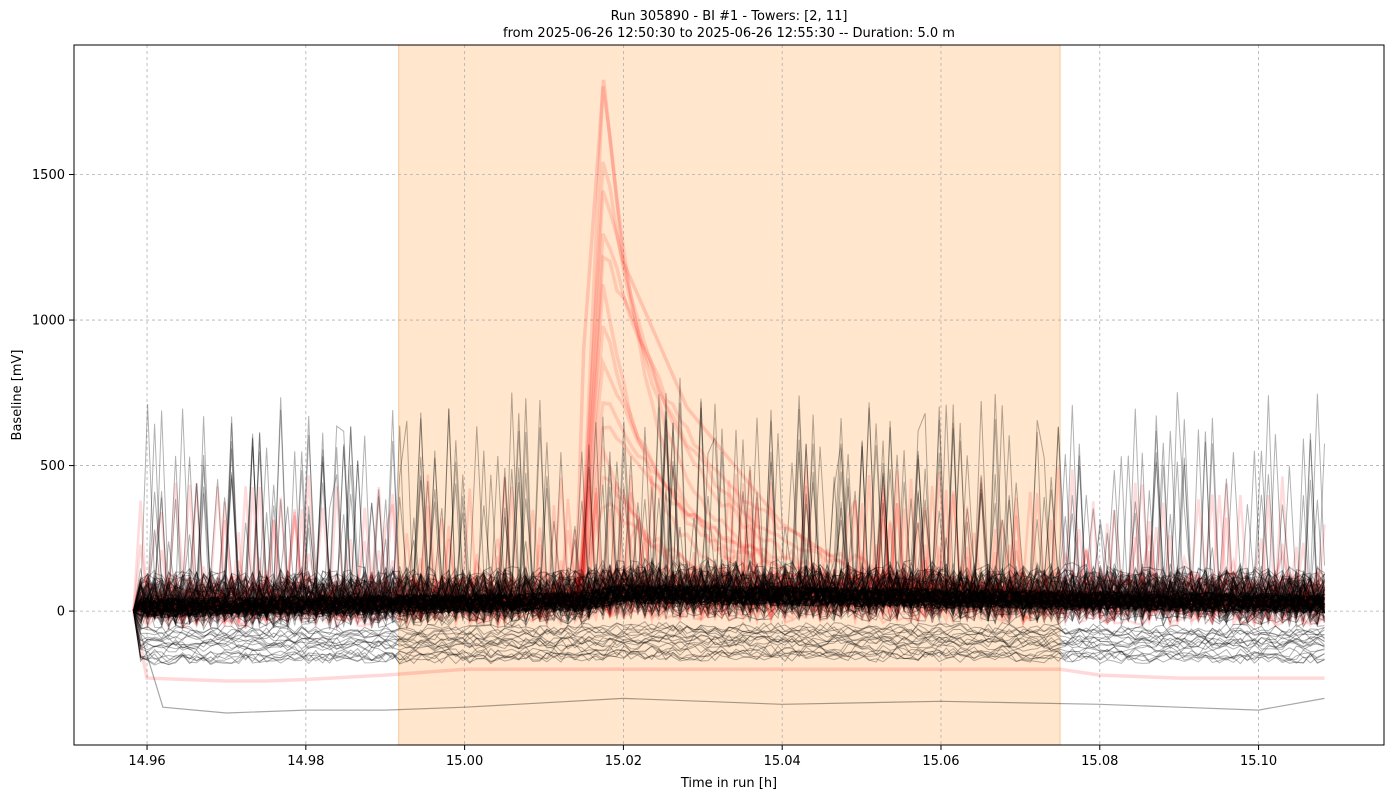 The height and width of the screenshot is (799, 1394). Describe the element at coordinates (1258, 761) in the screenshot. I see `x-tick-label: 15.10` at that location.